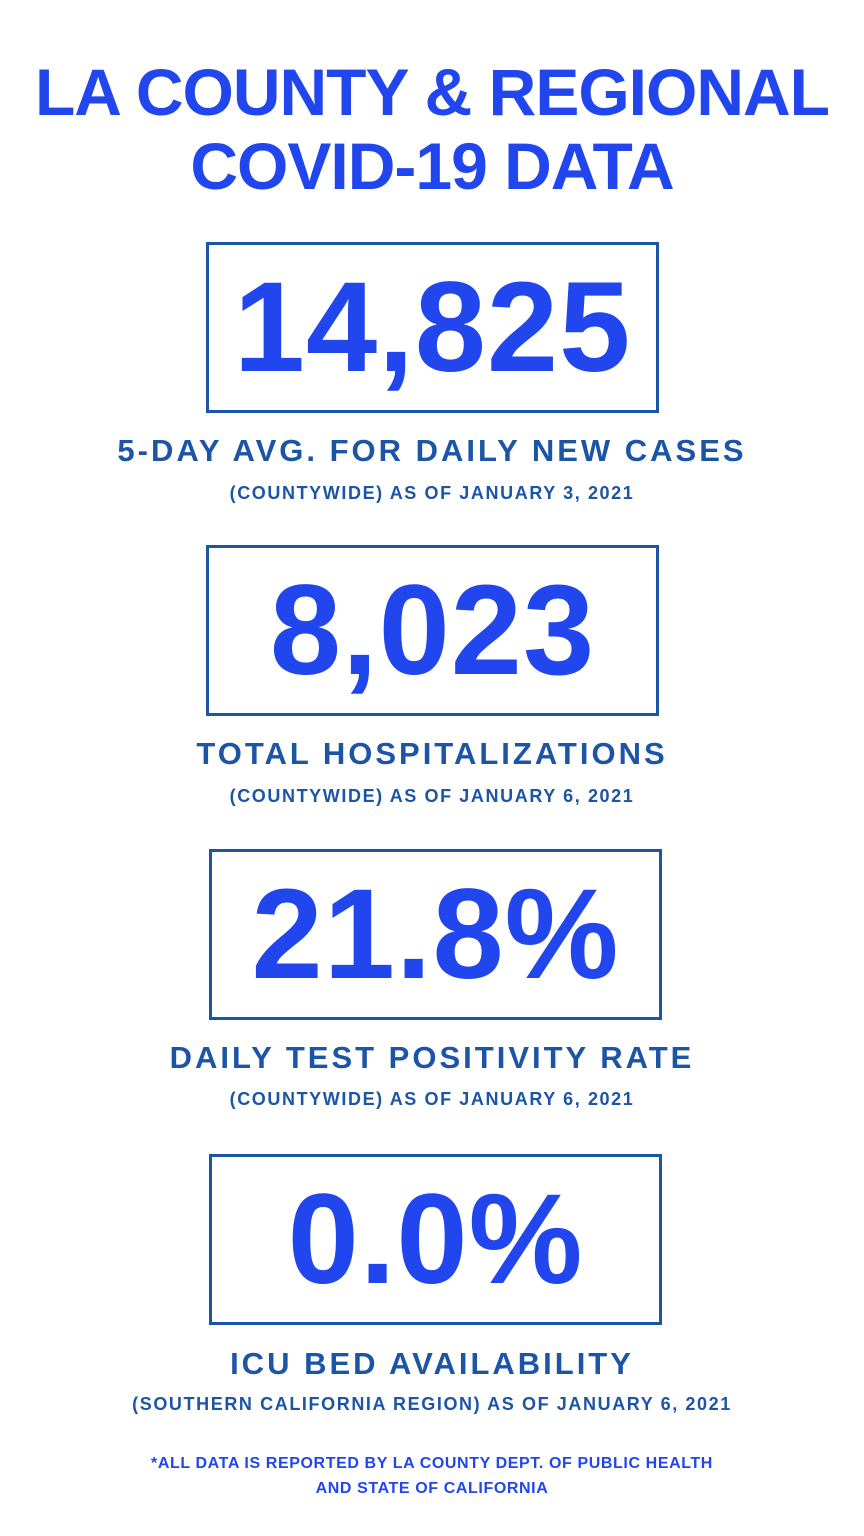 Image resolution: width=864 pixels, height=1536 pixels. I want to click on page-title: LA COUNTY & REGIONAL COVID-19 DATA, so click(432, 129).